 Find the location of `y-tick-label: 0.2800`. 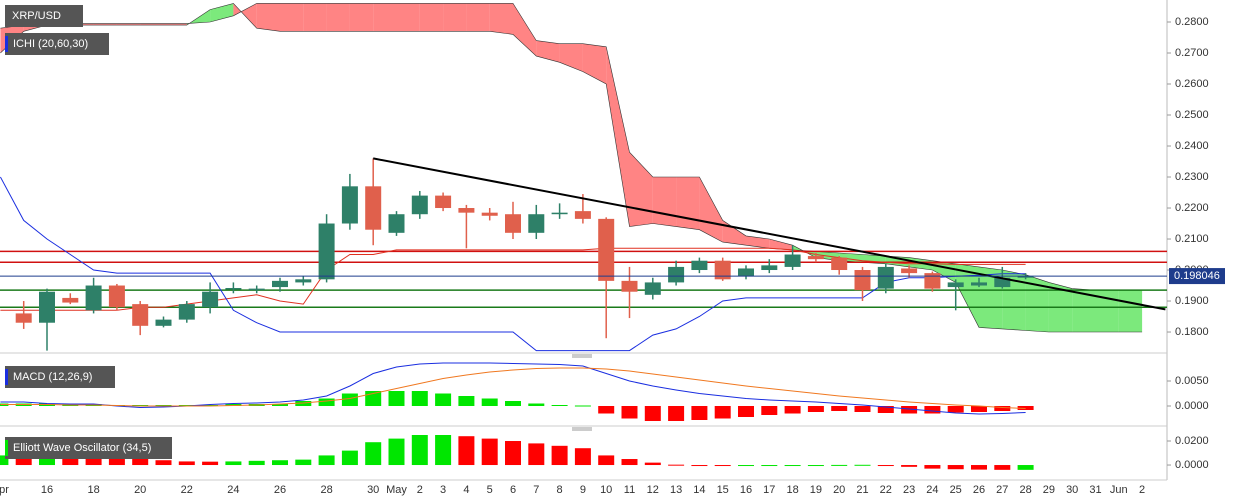

y-tick-label: 0.2800 is located at coordinates (1192, 22).